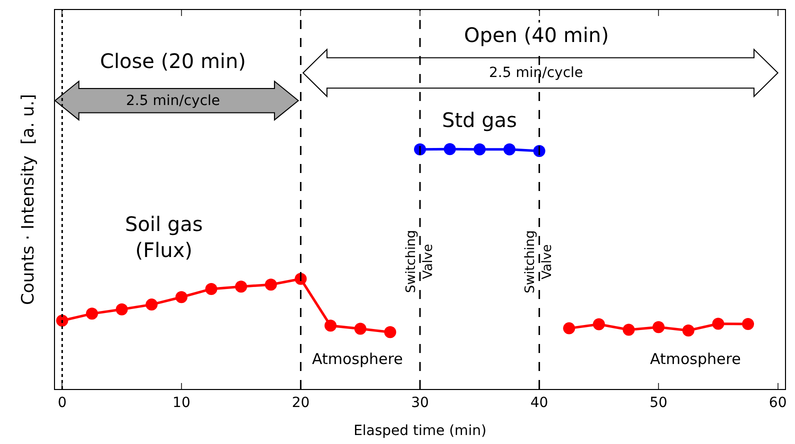  I want to click on y-axis-title: Counts · Intensity [a. u.], so click(28, 200).